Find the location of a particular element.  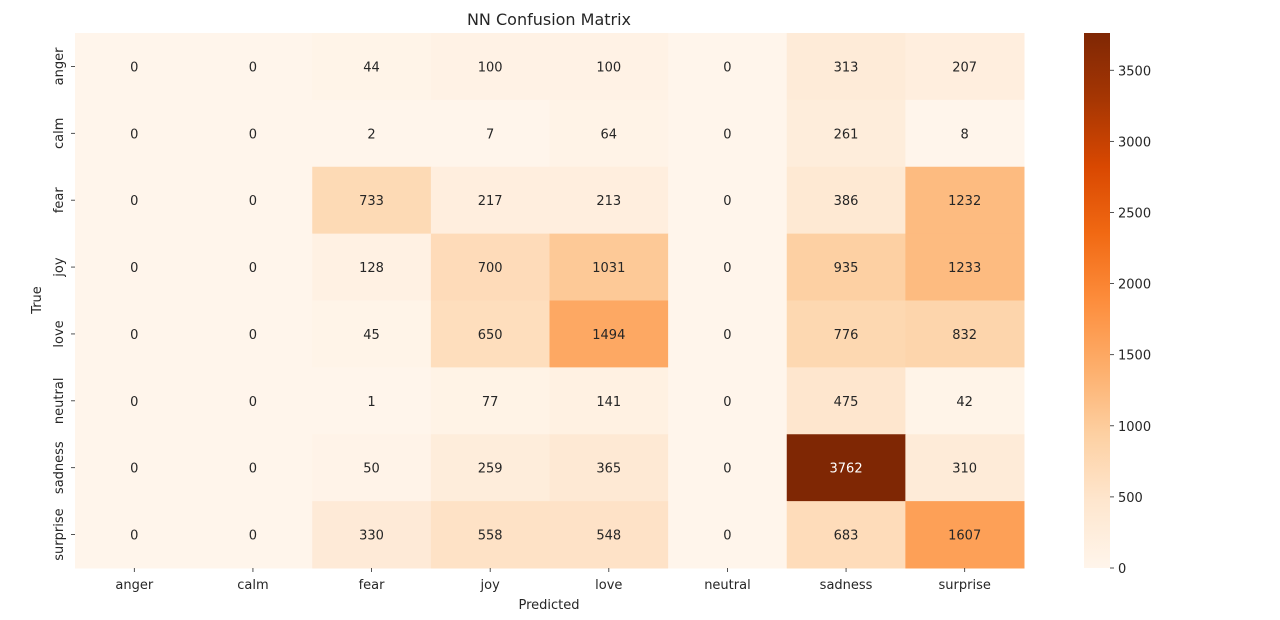

cell-value-label: 44 is located at coordinates (371, 67).